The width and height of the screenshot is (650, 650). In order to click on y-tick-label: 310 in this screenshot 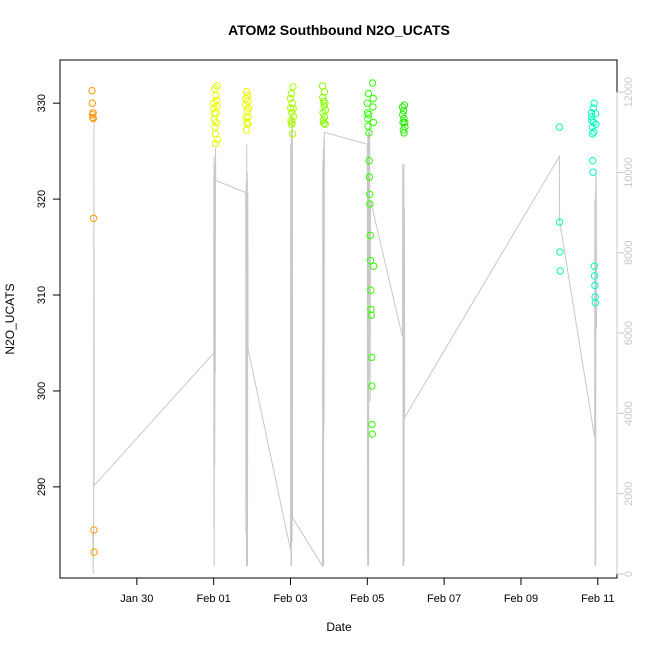, I will do `click(42, 295)`.